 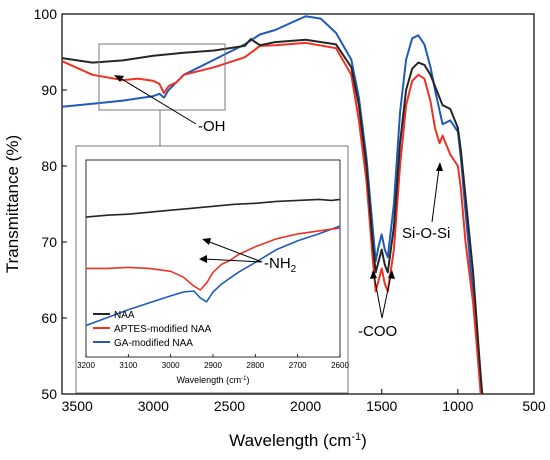 I want to click on sioSi-arrow-head, so click(x=439, y=166).